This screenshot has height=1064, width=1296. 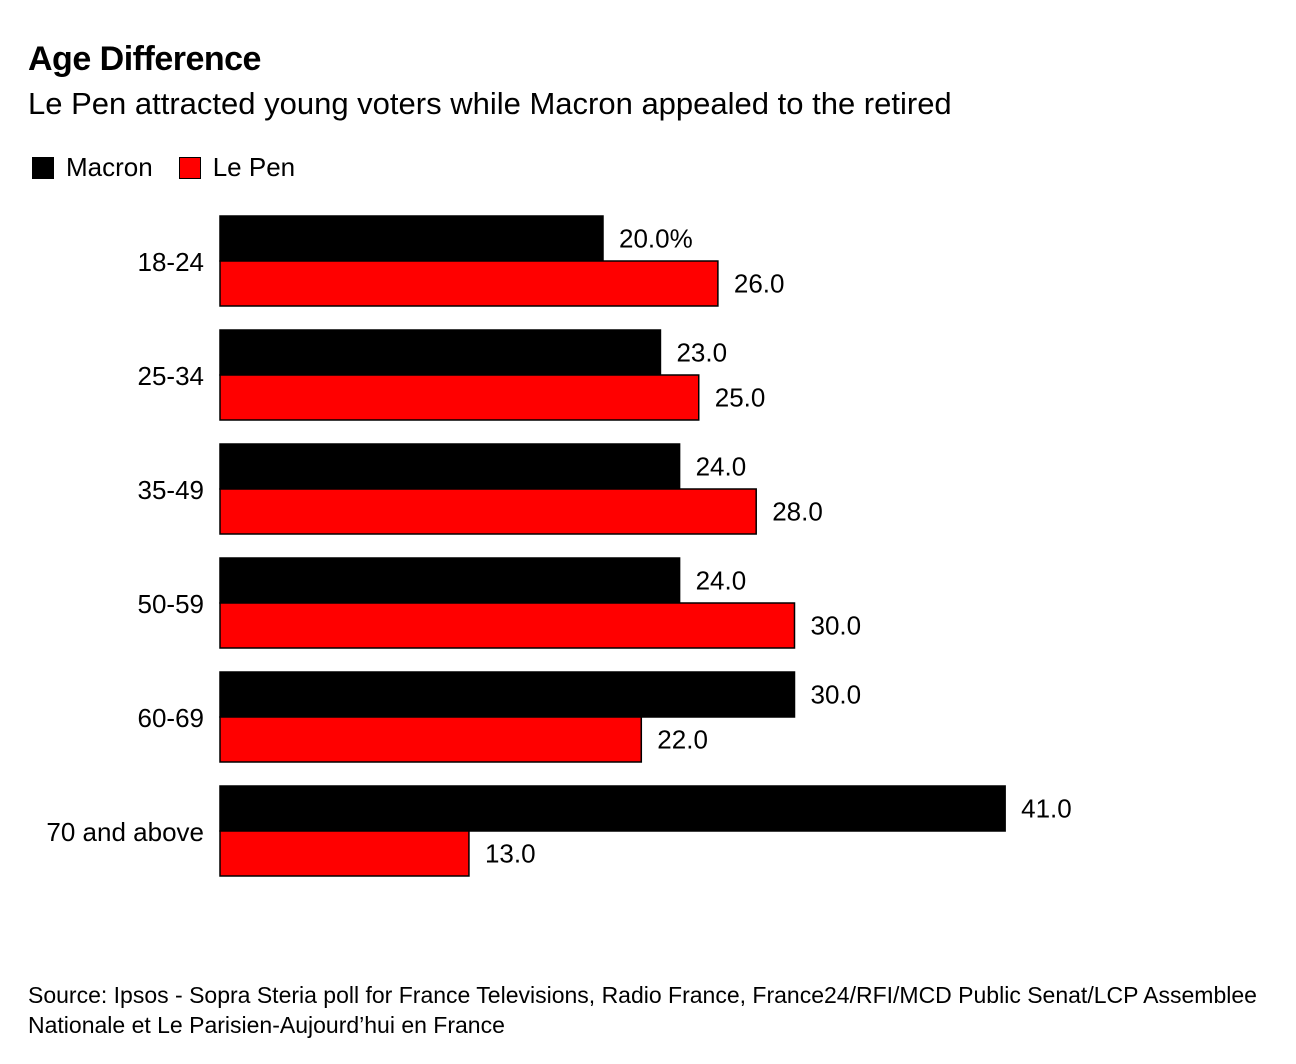 What do you see at coordinates (254, 167) in the screenshot?
I see `legend-label-le-pen: Le Pen` at bounding box center [254, 167].